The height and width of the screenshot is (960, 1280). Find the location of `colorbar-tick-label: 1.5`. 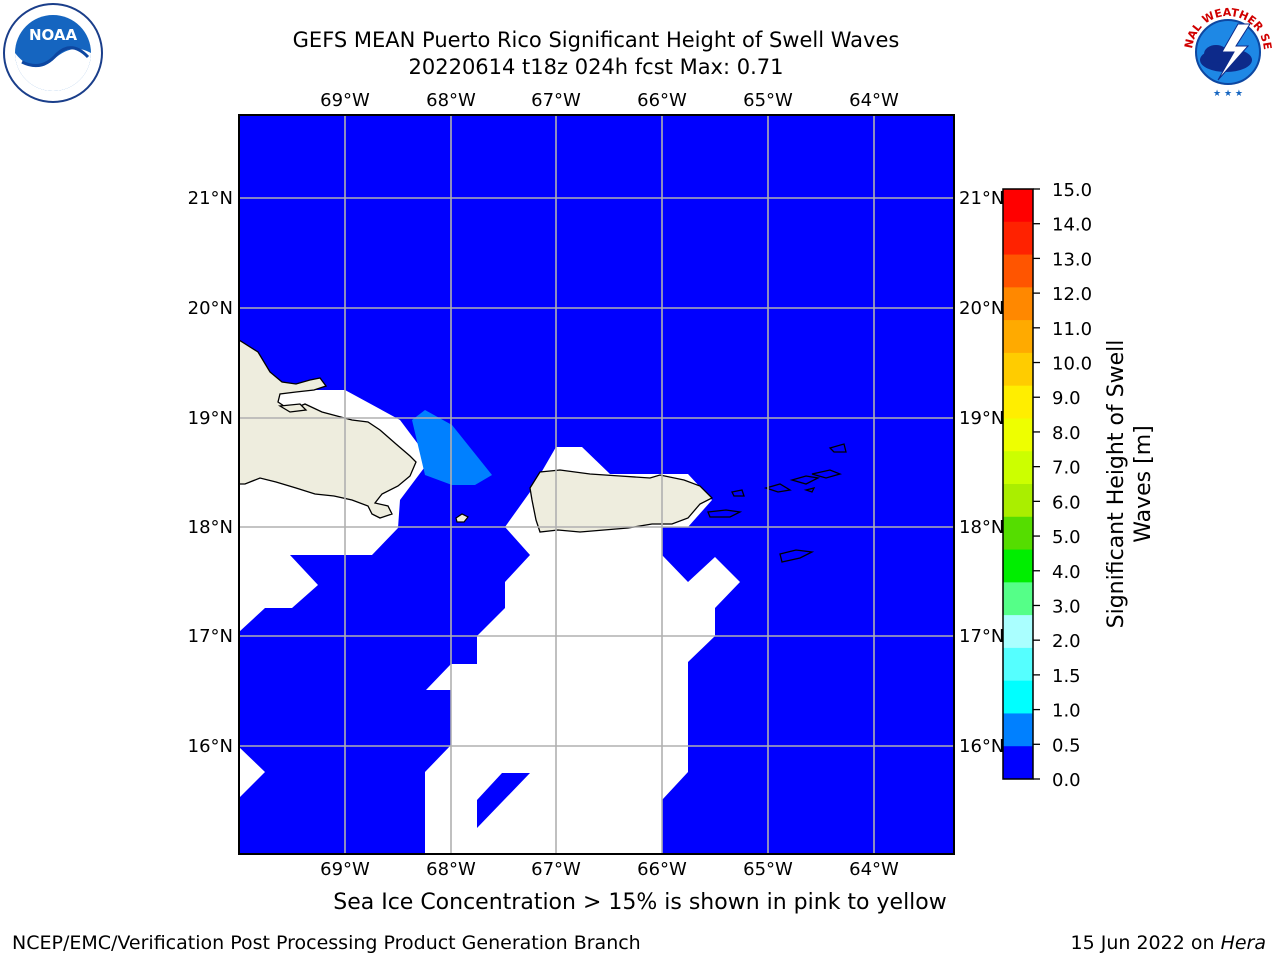

colorbar-tick-label: 1.5 is located at coordinates (1066, 676).